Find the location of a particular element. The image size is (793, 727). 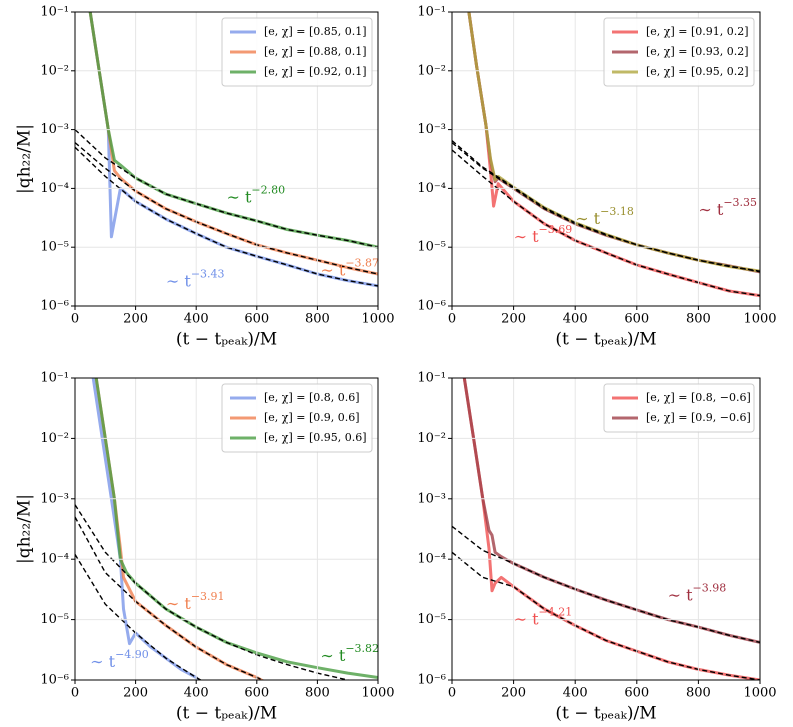

annotation: ∼ t−4.90 is located at coordinates (119, 659).